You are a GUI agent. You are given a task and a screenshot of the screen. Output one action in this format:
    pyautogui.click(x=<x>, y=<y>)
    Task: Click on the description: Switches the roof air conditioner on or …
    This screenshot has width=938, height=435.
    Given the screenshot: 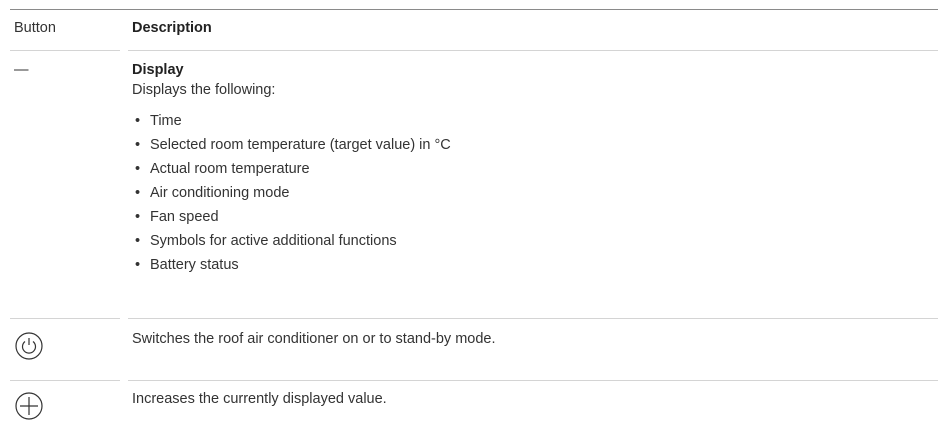 What is the action you would take?
    pyautogui.click(x=314, y=339)
    